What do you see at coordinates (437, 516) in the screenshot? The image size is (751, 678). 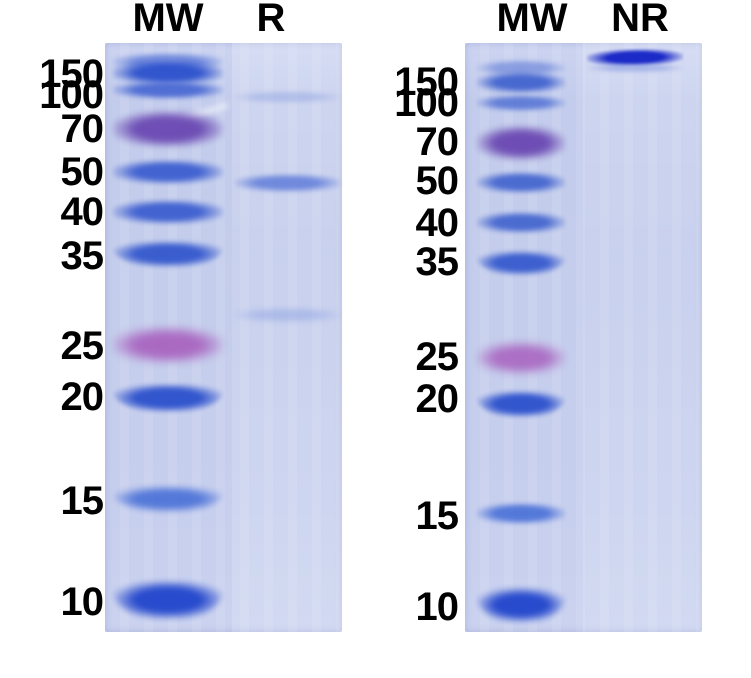 I see `mw-label-15-gel-nonreduced: 15` at bounding box center [437, 516].